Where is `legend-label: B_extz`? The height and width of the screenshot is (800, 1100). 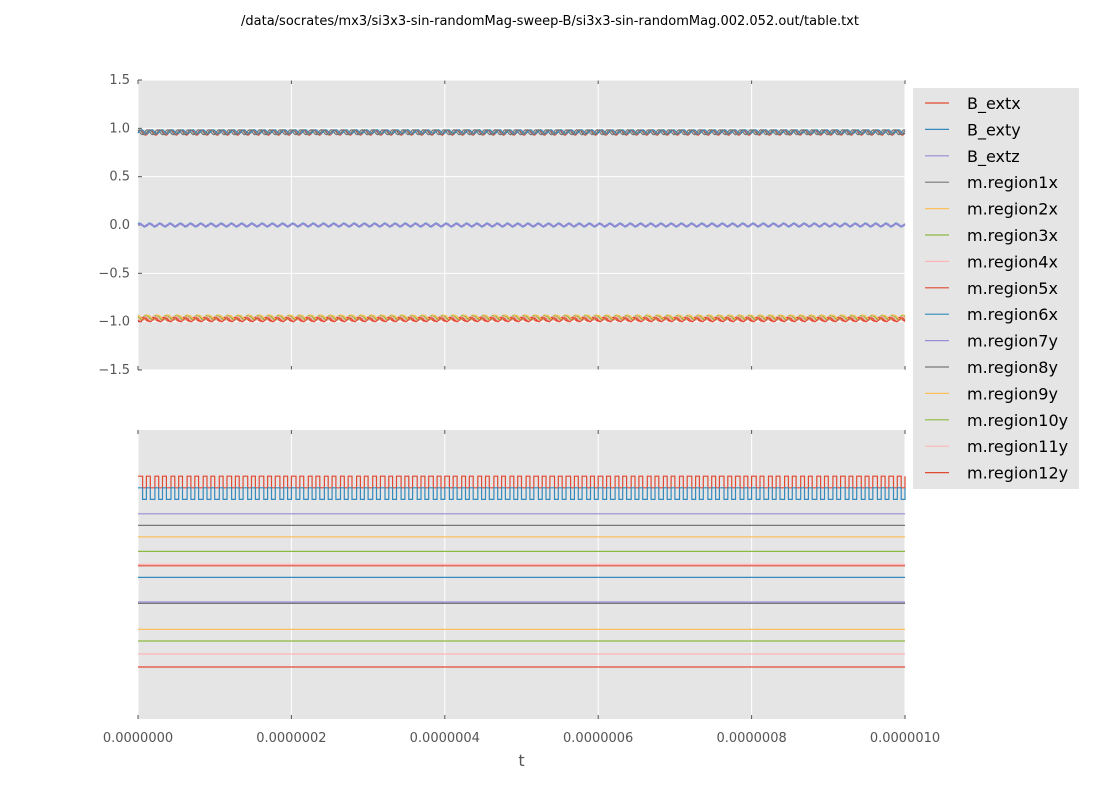
legend-label: B_extz is located at coordinates (993, 157).